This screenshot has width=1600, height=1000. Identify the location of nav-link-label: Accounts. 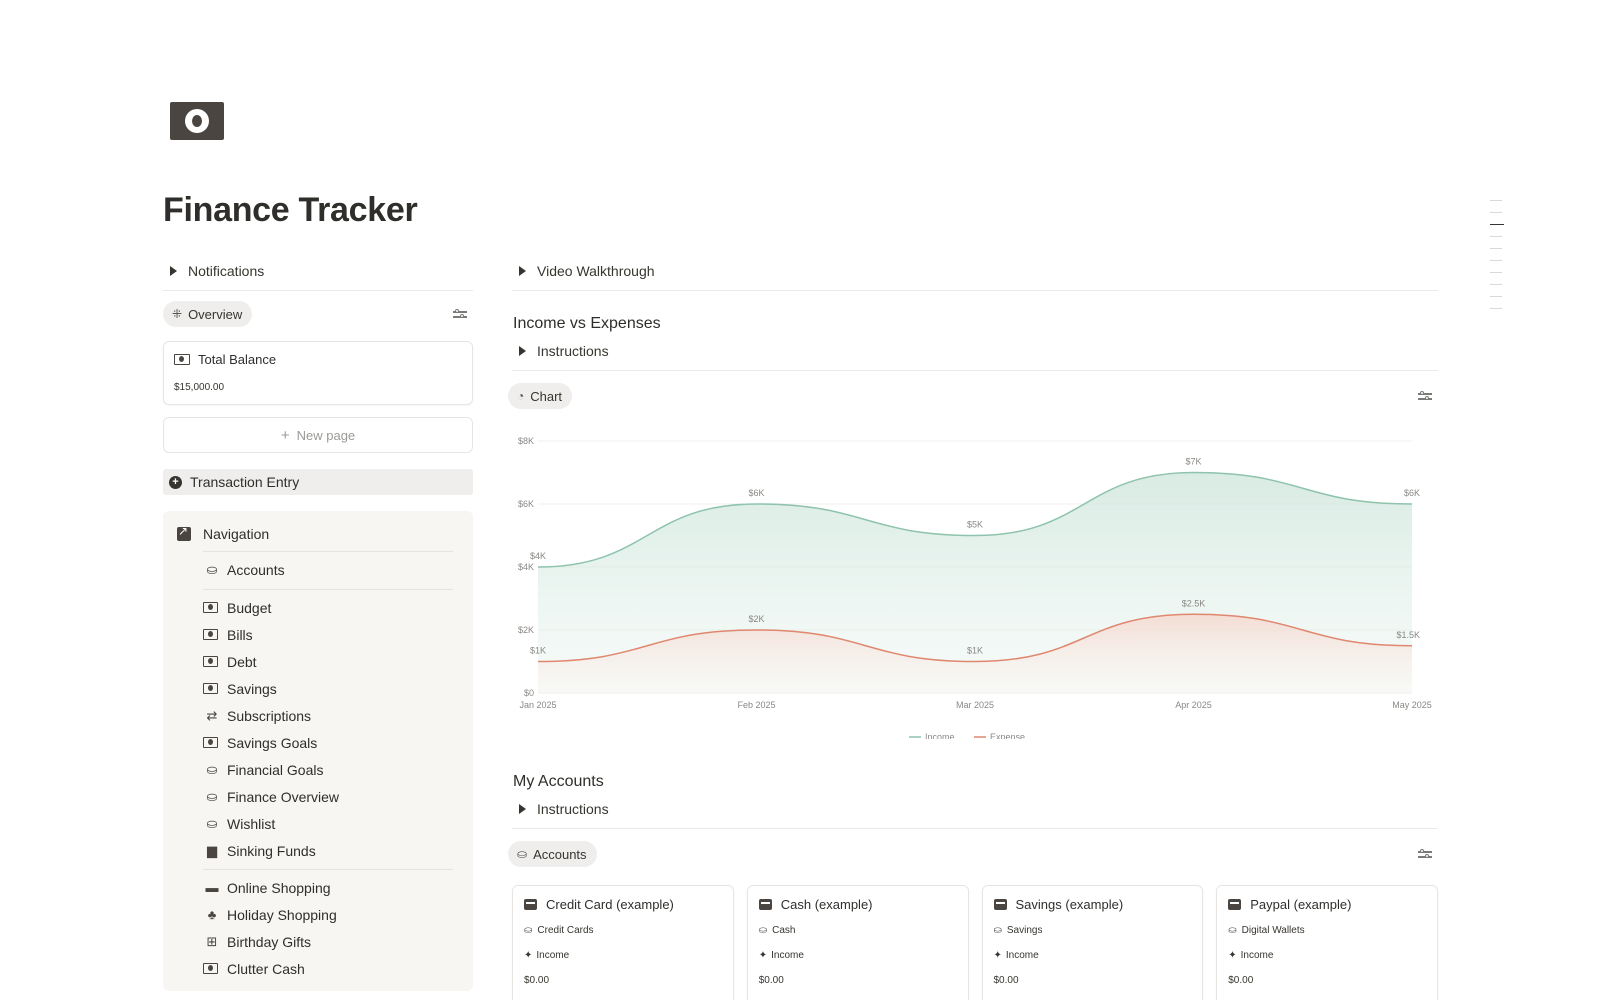
(256, 569).